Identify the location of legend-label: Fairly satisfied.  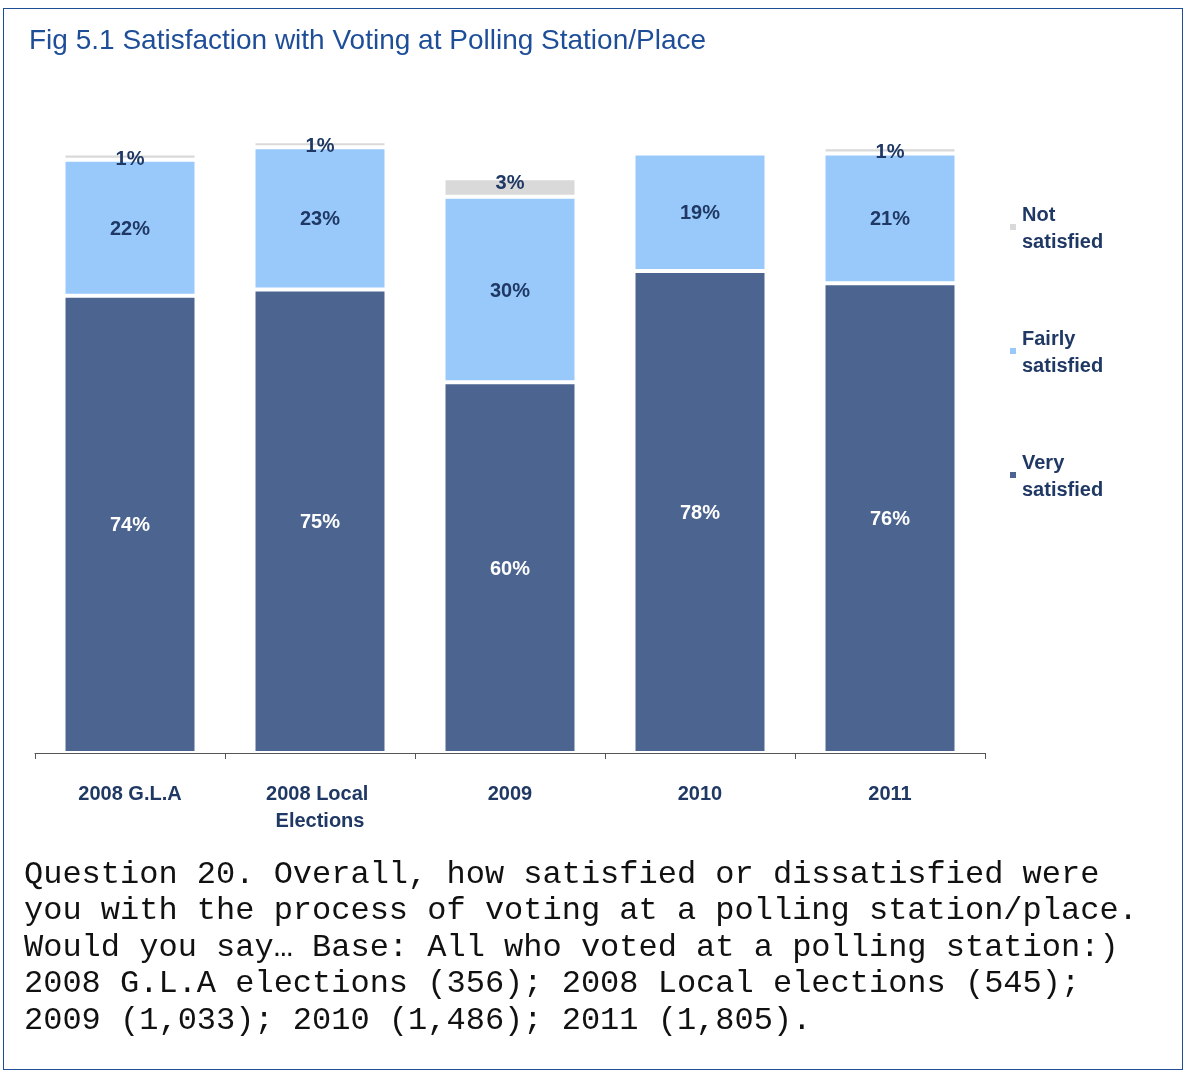
(1063, 351).